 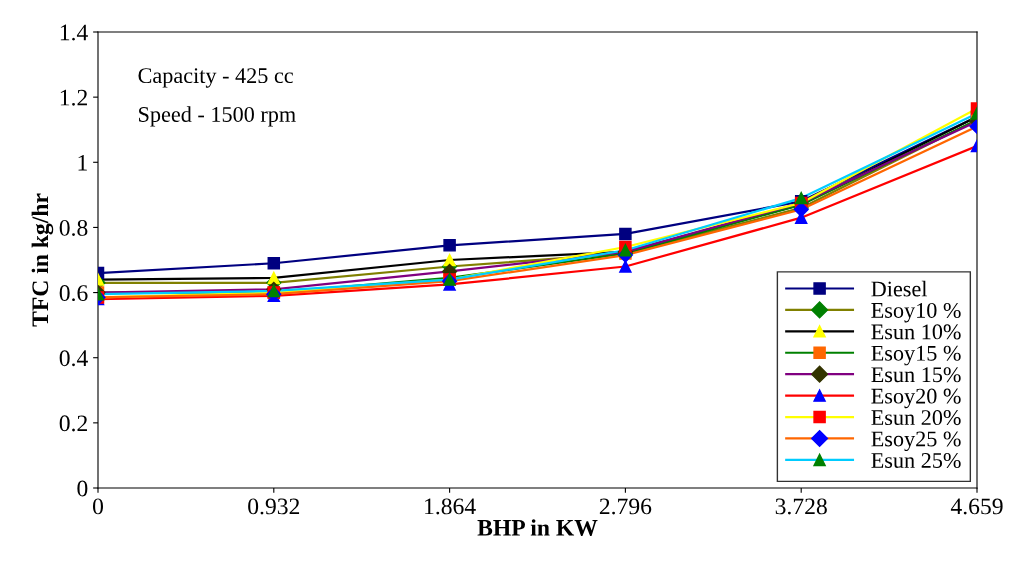 I want to click on legend-label: Esoy20 %, so click(x=916, y=398).